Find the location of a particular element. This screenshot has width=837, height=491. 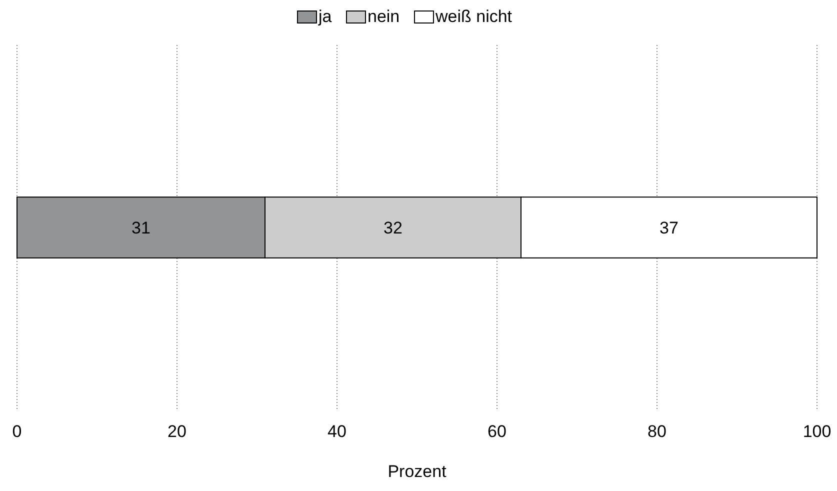

x-tick-label: 80 is located at coordinates (657, 431).